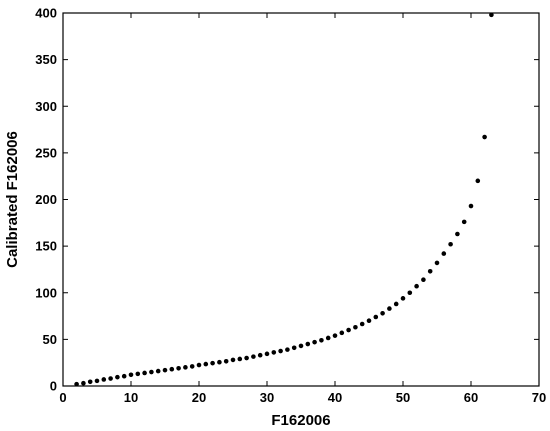  Describe the element at coordinates (50, 339) in the screenshot. I see `y-tick-label: 50` at that location.